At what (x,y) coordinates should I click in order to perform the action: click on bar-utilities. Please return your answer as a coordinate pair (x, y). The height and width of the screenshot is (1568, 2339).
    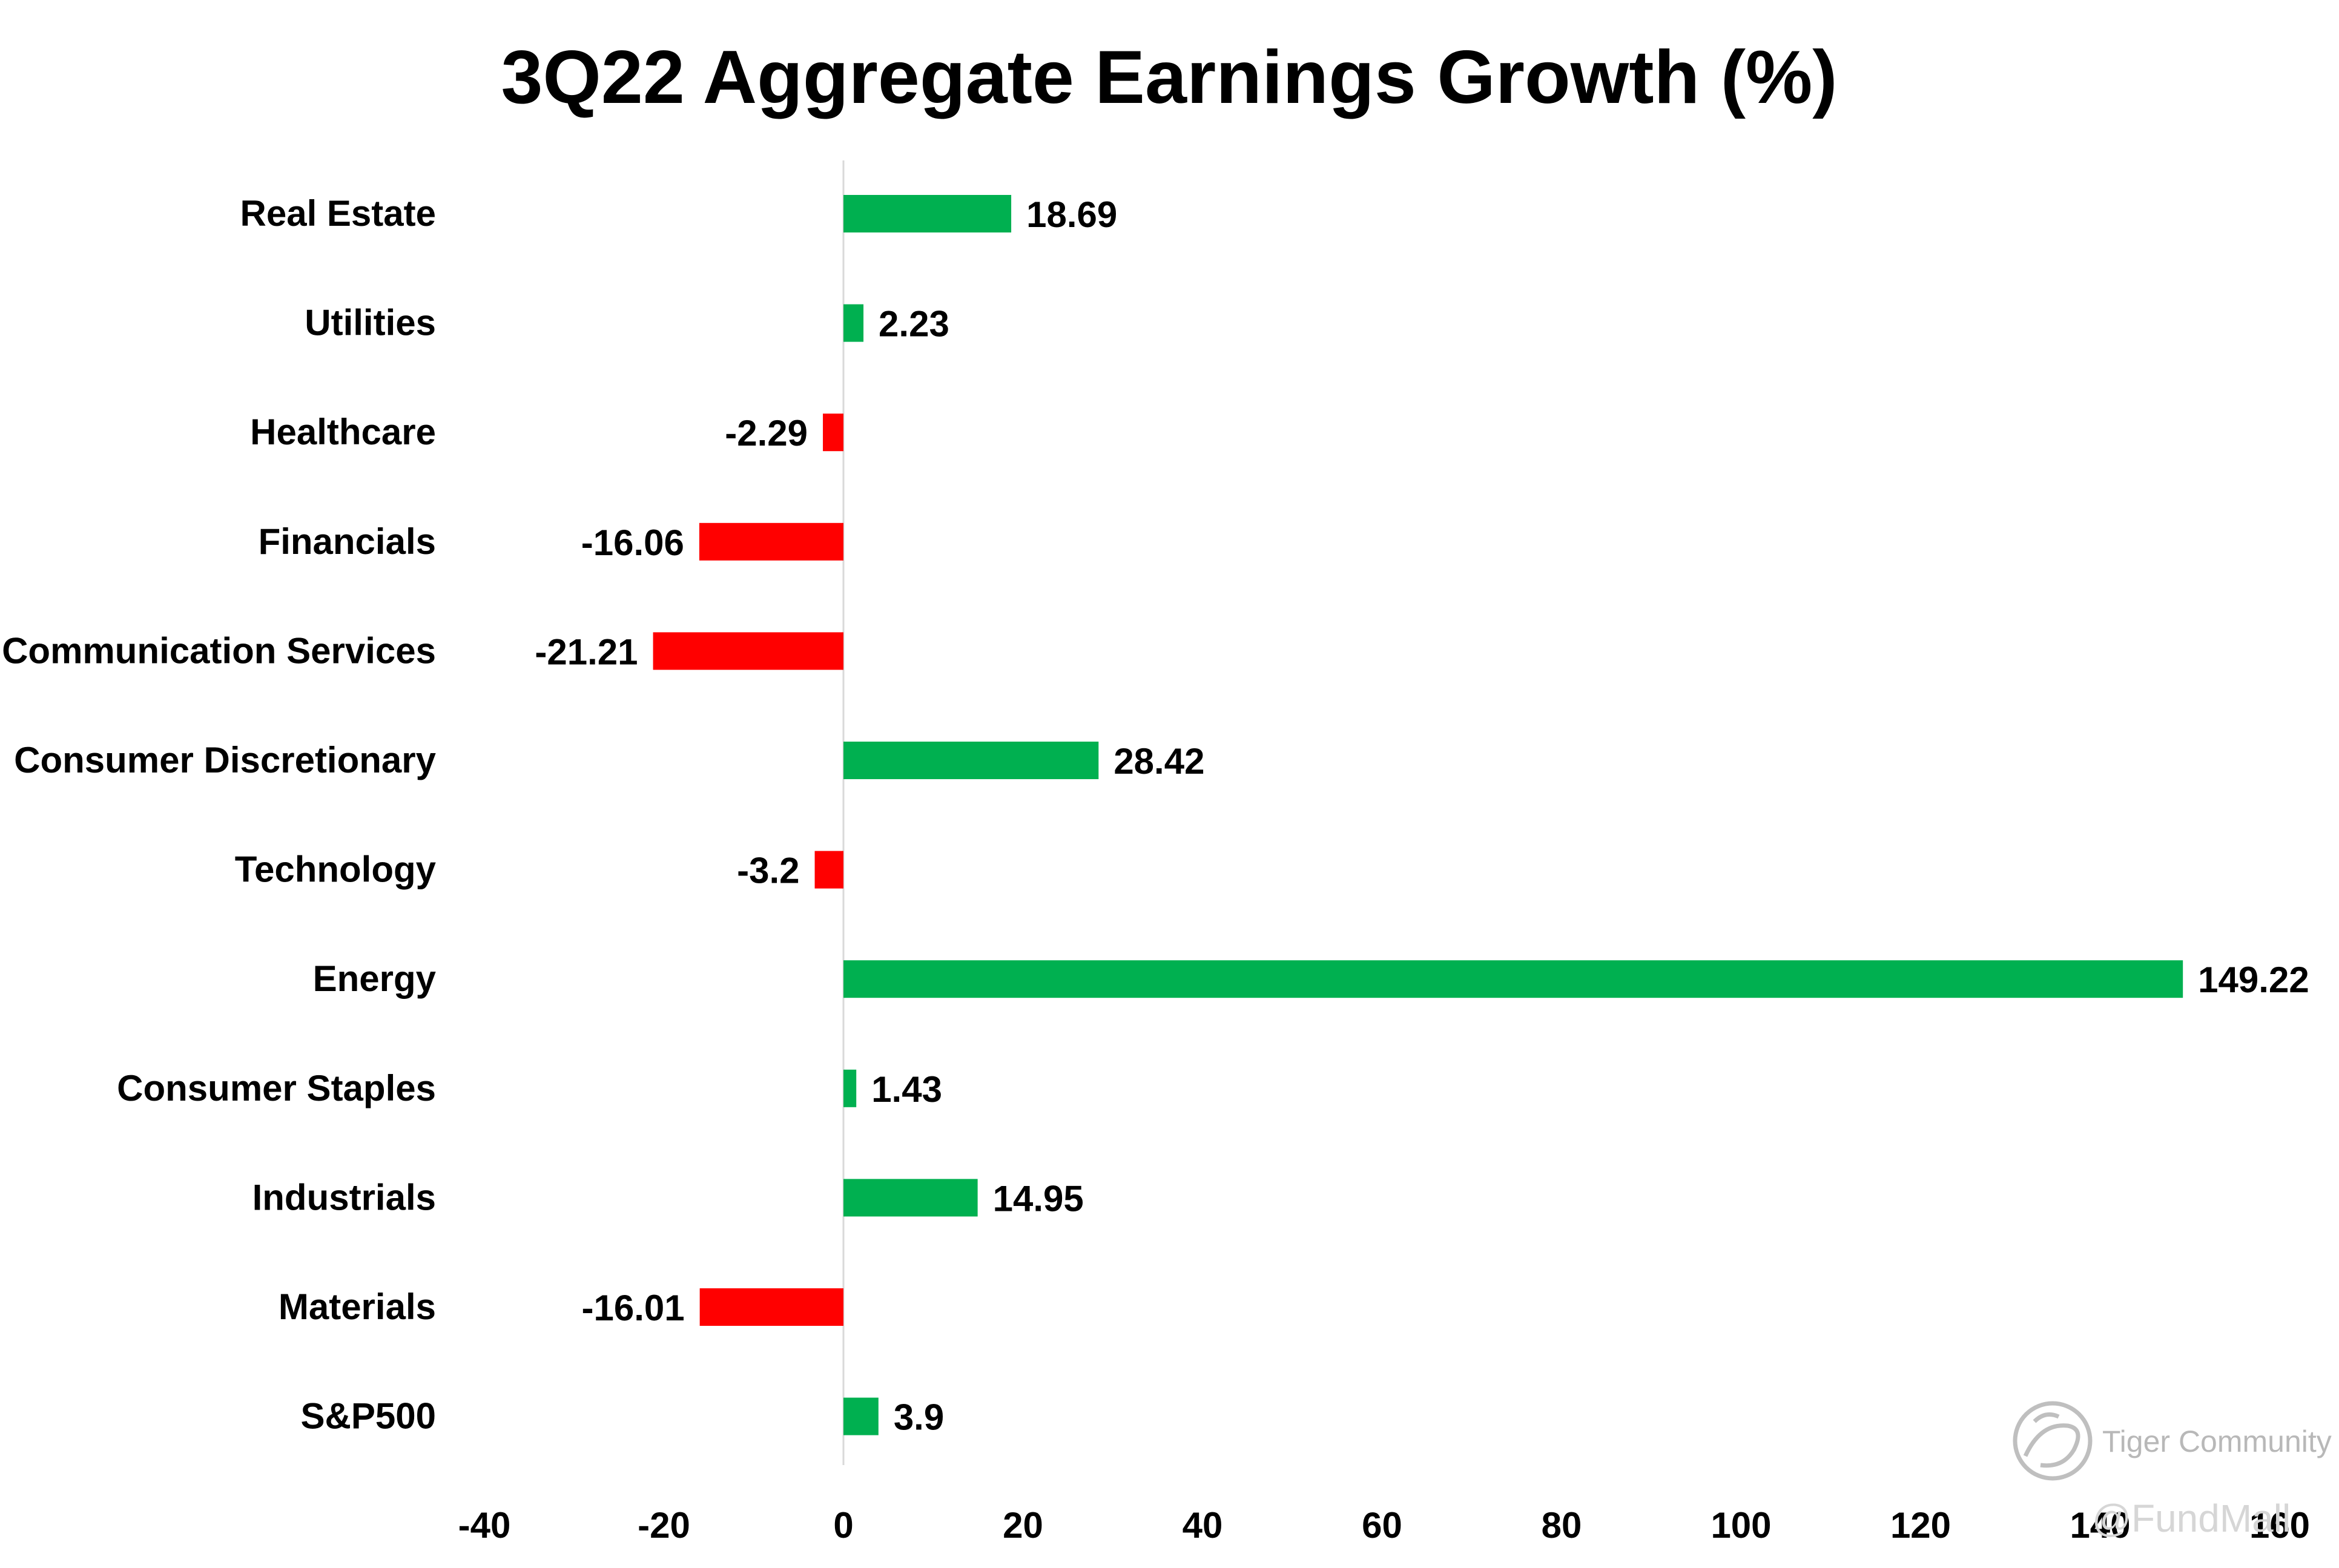
    Looking at the image, I should click on (853, 323).